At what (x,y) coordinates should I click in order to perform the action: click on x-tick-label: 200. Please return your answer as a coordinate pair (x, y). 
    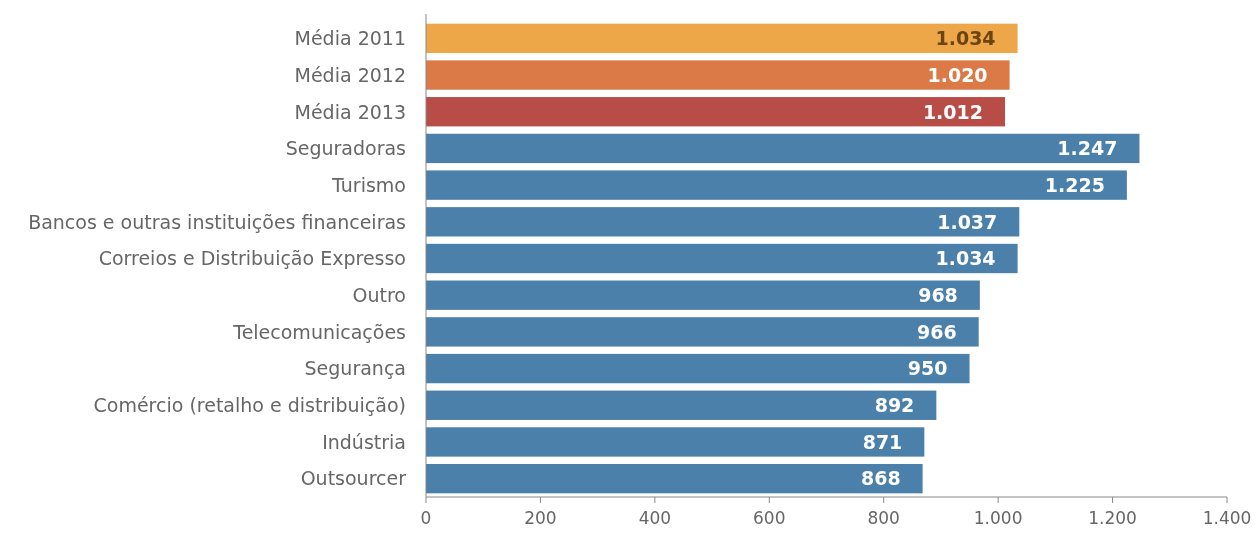
    Looking at the image, I should click on (540, 518).